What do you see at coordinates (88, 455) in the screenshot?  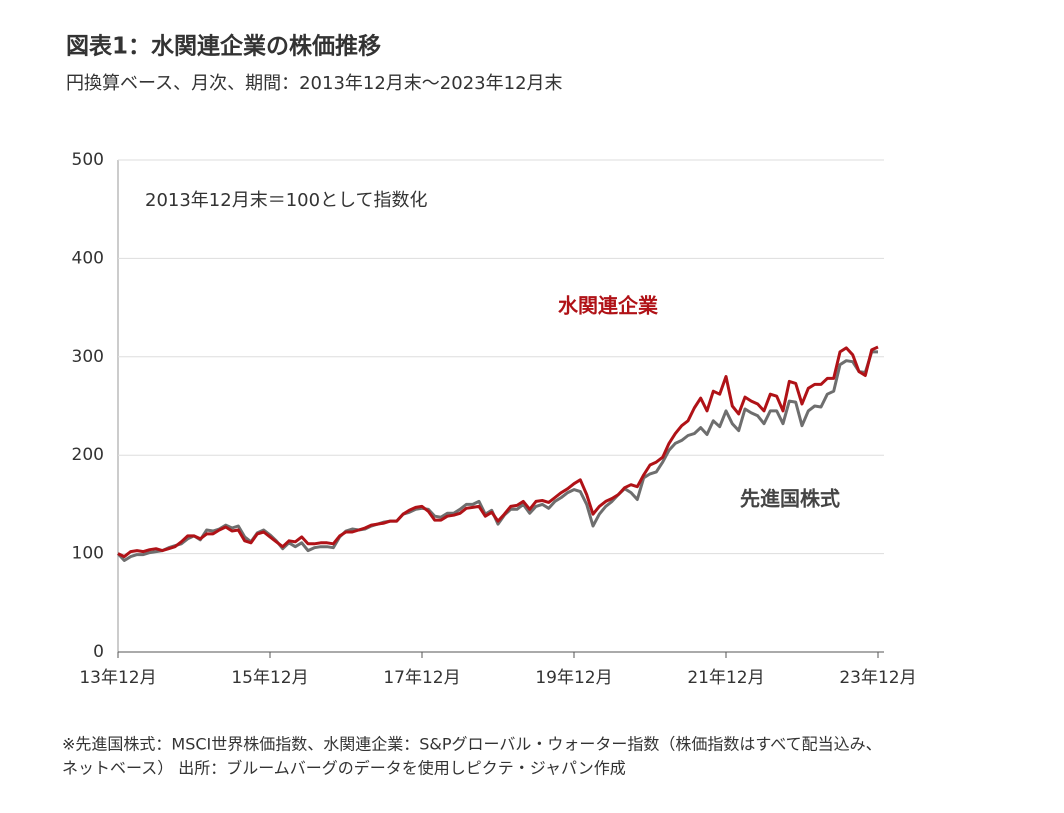 I see `y-tick-label: 200` at bounding box center [88, 455].